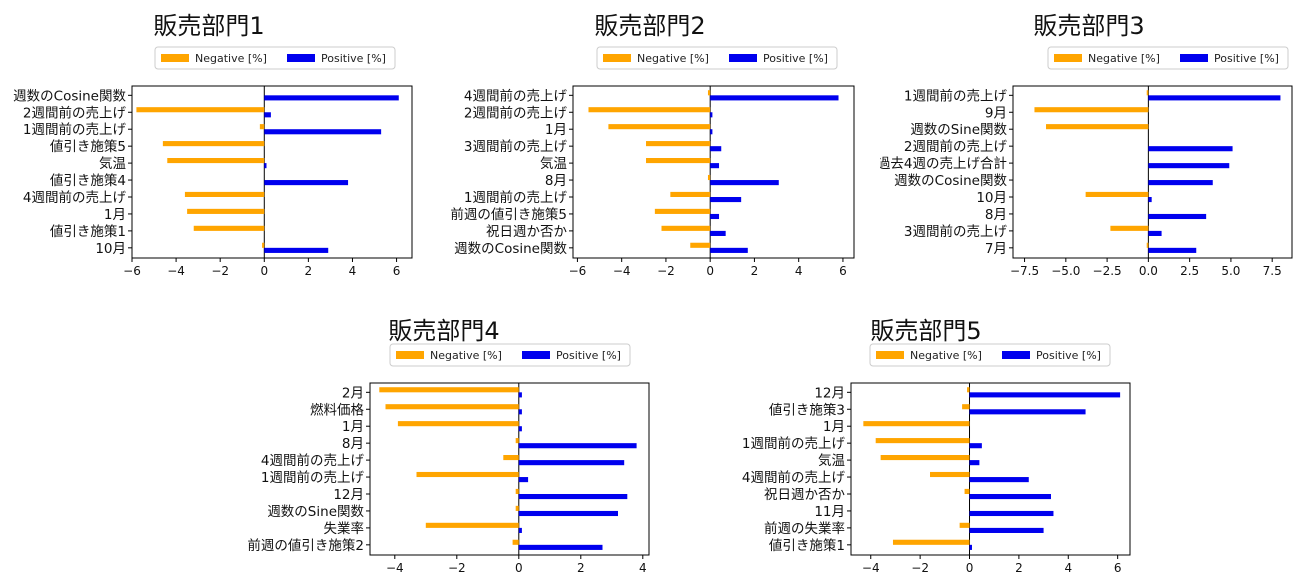 Image resolution: width=1299 pixels, height=581 pixels. Describe the element at coordinates (1148, 271) in the screenshot. I see `x-tick-label: 0.0` at that location.